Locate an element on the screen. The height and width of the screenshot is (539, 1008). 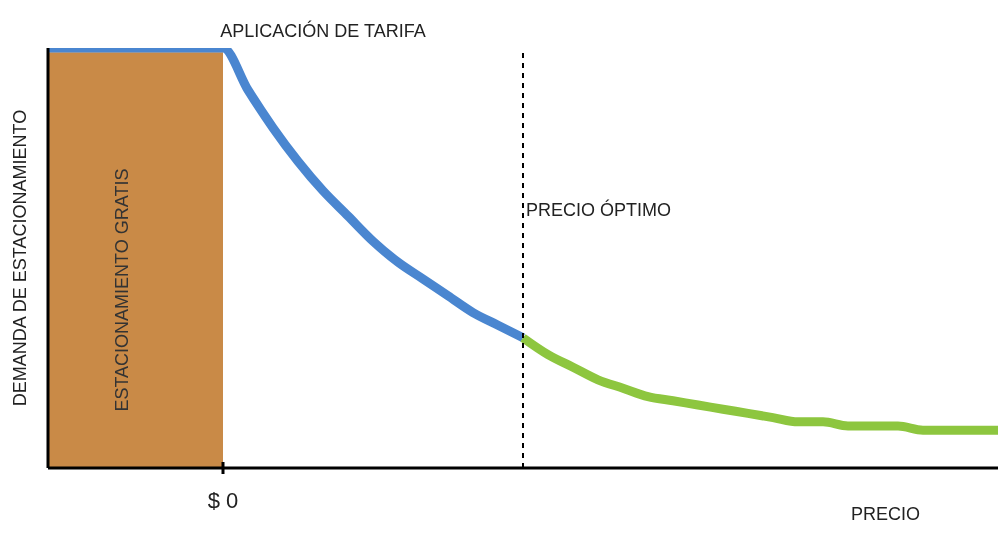
text: PRECIO ÓPTIMO is located at coordinates (599, 209).